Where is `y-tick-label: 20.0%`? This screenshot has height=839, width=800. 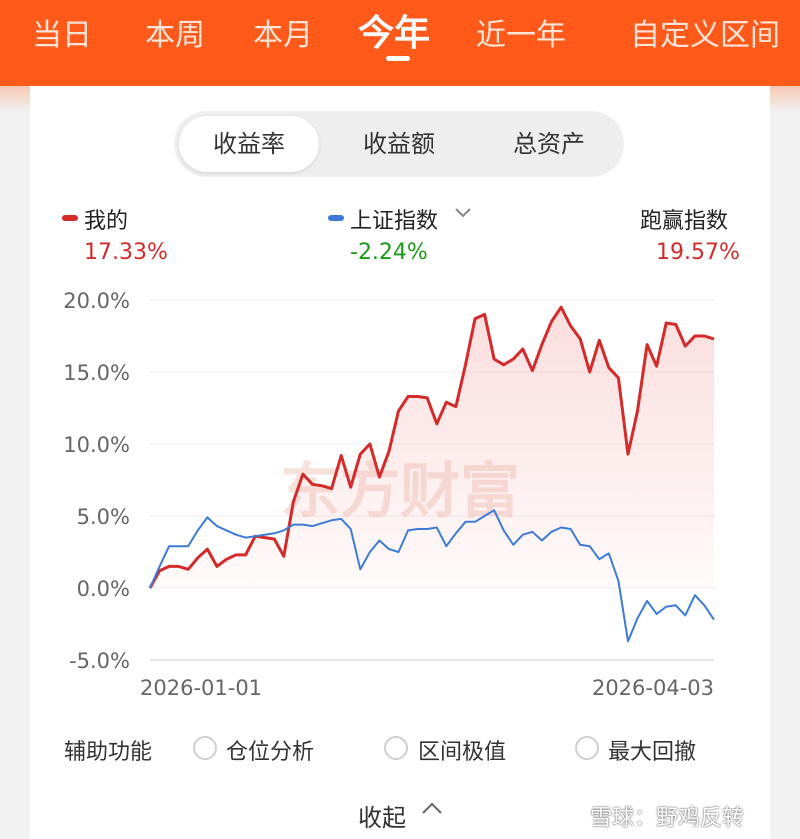 y-tick-label: 20.0% is located at coordinates (96, 301).